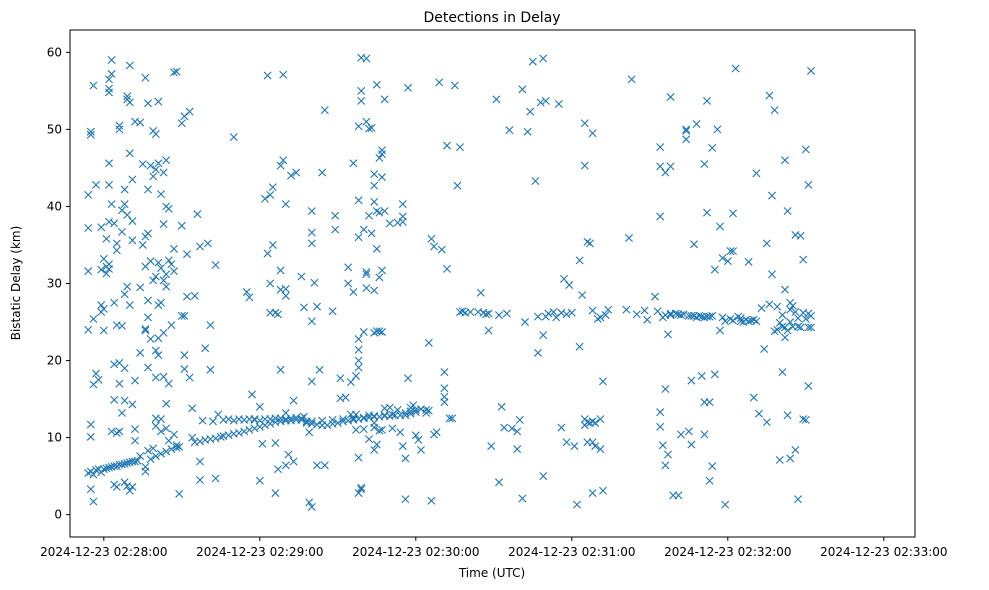 This screenshot has height=590, width=989. Describe the element at coordinates (727, 552) in the screenshot. I see `x-tick-label: 2024-12-23 02:32:00` at that location.